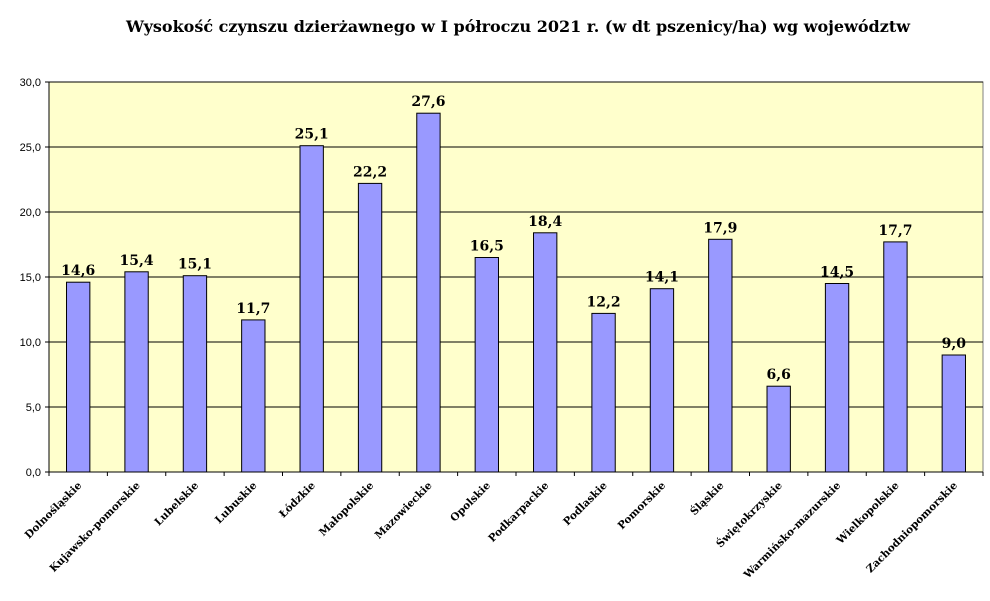 Image resolution: width=990 pixels, height=601 pixels. Describe the element at coordinates (30, 213) in the screenshot. I see `y-tick-label: 20,0` at that location.